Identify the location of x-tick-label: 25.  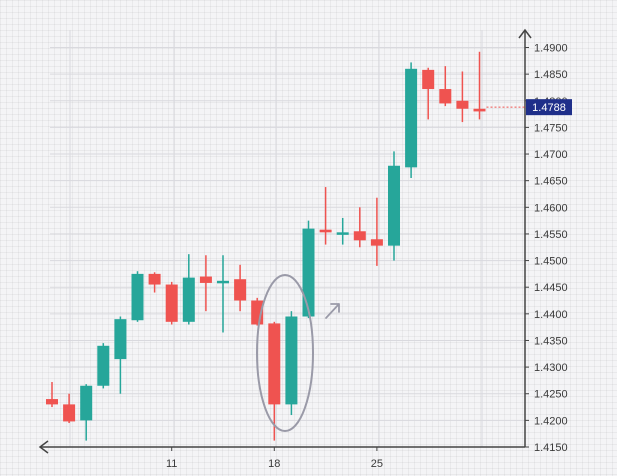
(377, 464).